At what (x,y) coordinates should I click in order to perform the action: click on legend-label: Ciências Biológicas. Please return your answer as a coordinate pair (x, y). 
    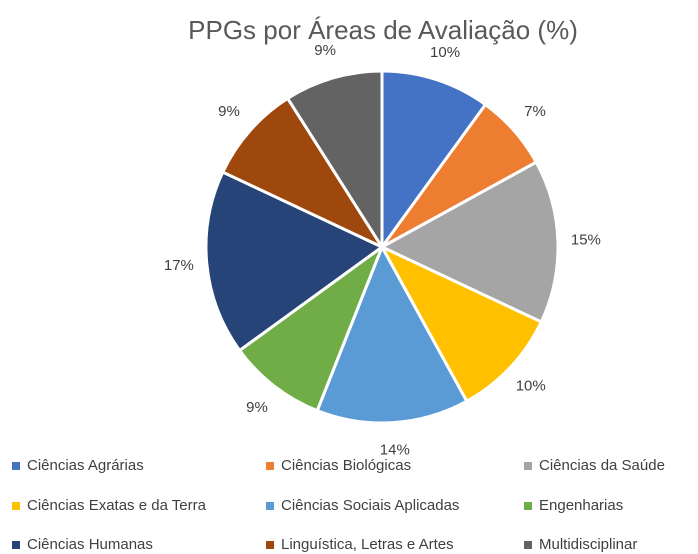
    Looking at the image, I should click on (346, 465).